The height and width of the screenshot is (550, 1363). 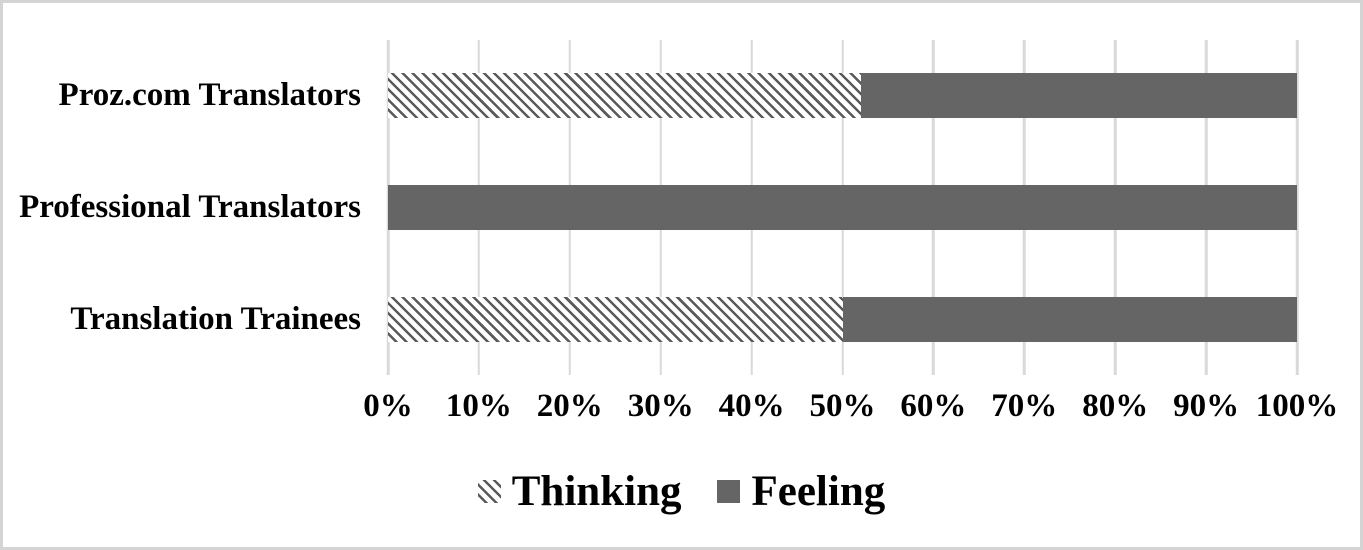 I want to click on category-label: Proz.com Translators, so click(x=209, y=95).